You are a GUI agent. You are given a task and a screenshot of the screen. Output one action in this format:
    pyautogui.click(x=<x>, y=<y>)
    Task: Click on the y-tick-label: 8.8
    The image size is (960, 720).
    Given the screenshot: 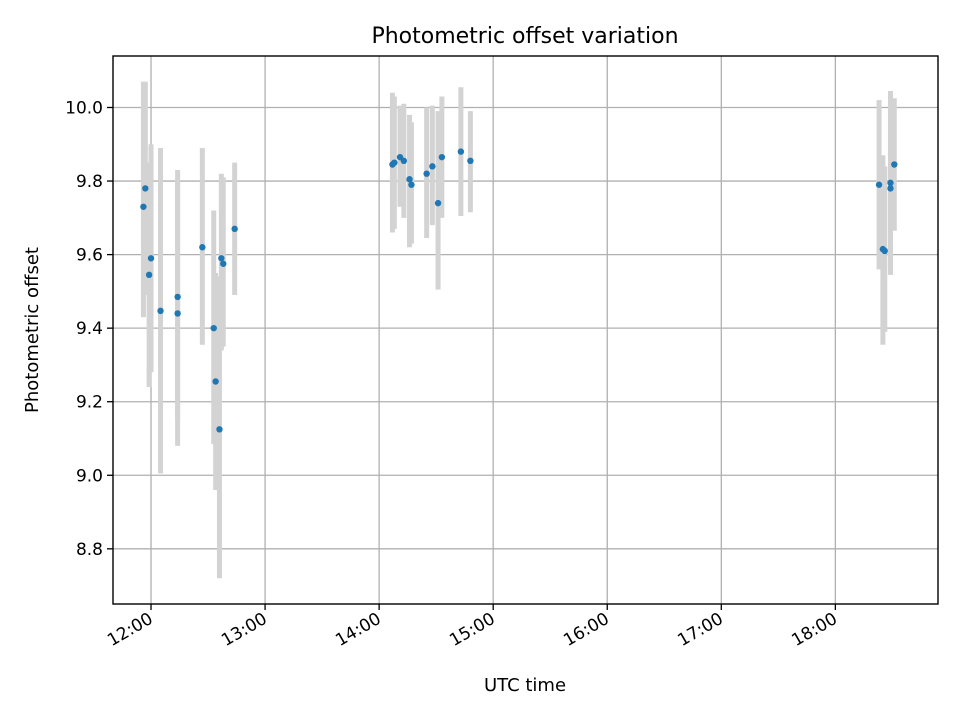 What is the action you would take?
    pyautogui.click(x=89, y=550)
    